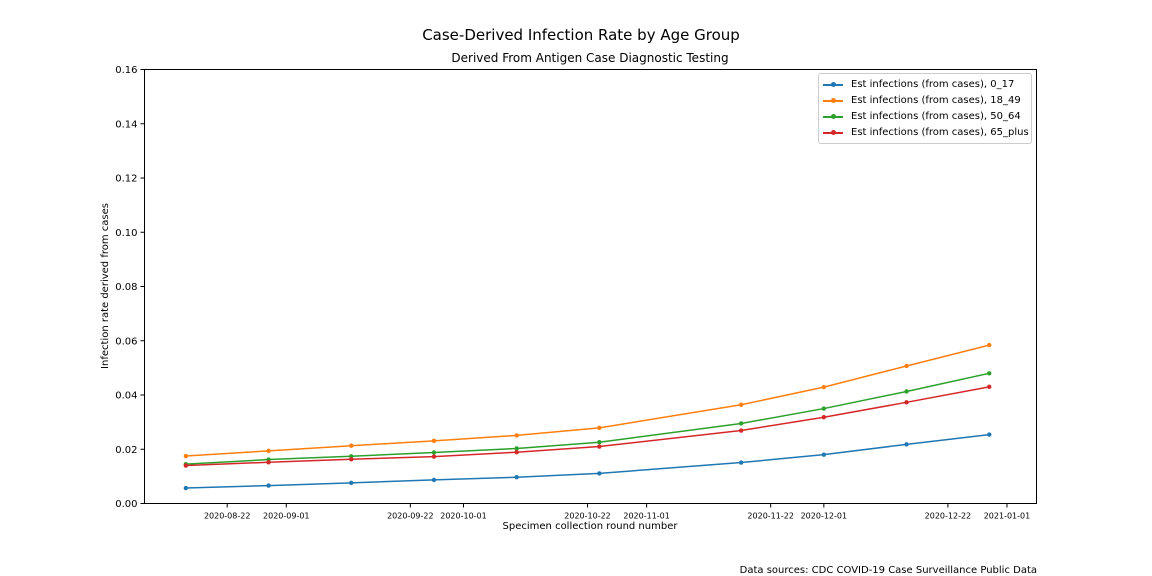 Image resolution: width=1152 pixels, height=576 pixels. I want to click on x-tick-label: 2020-10-01, so click(463, 516).